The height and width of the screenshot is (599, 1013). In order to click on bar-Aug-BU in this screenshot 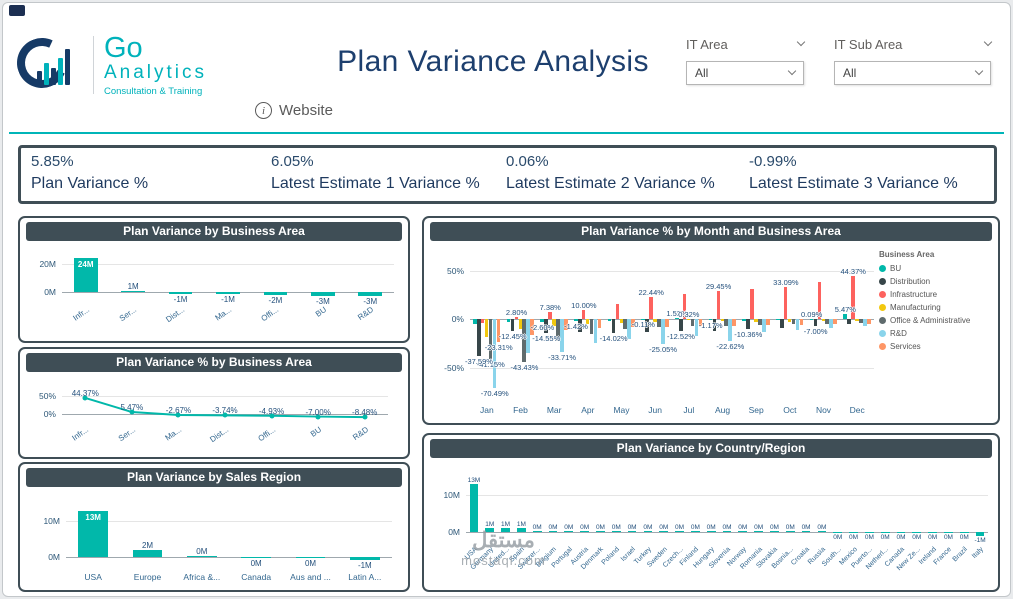, I will do `click(710, 320)`.